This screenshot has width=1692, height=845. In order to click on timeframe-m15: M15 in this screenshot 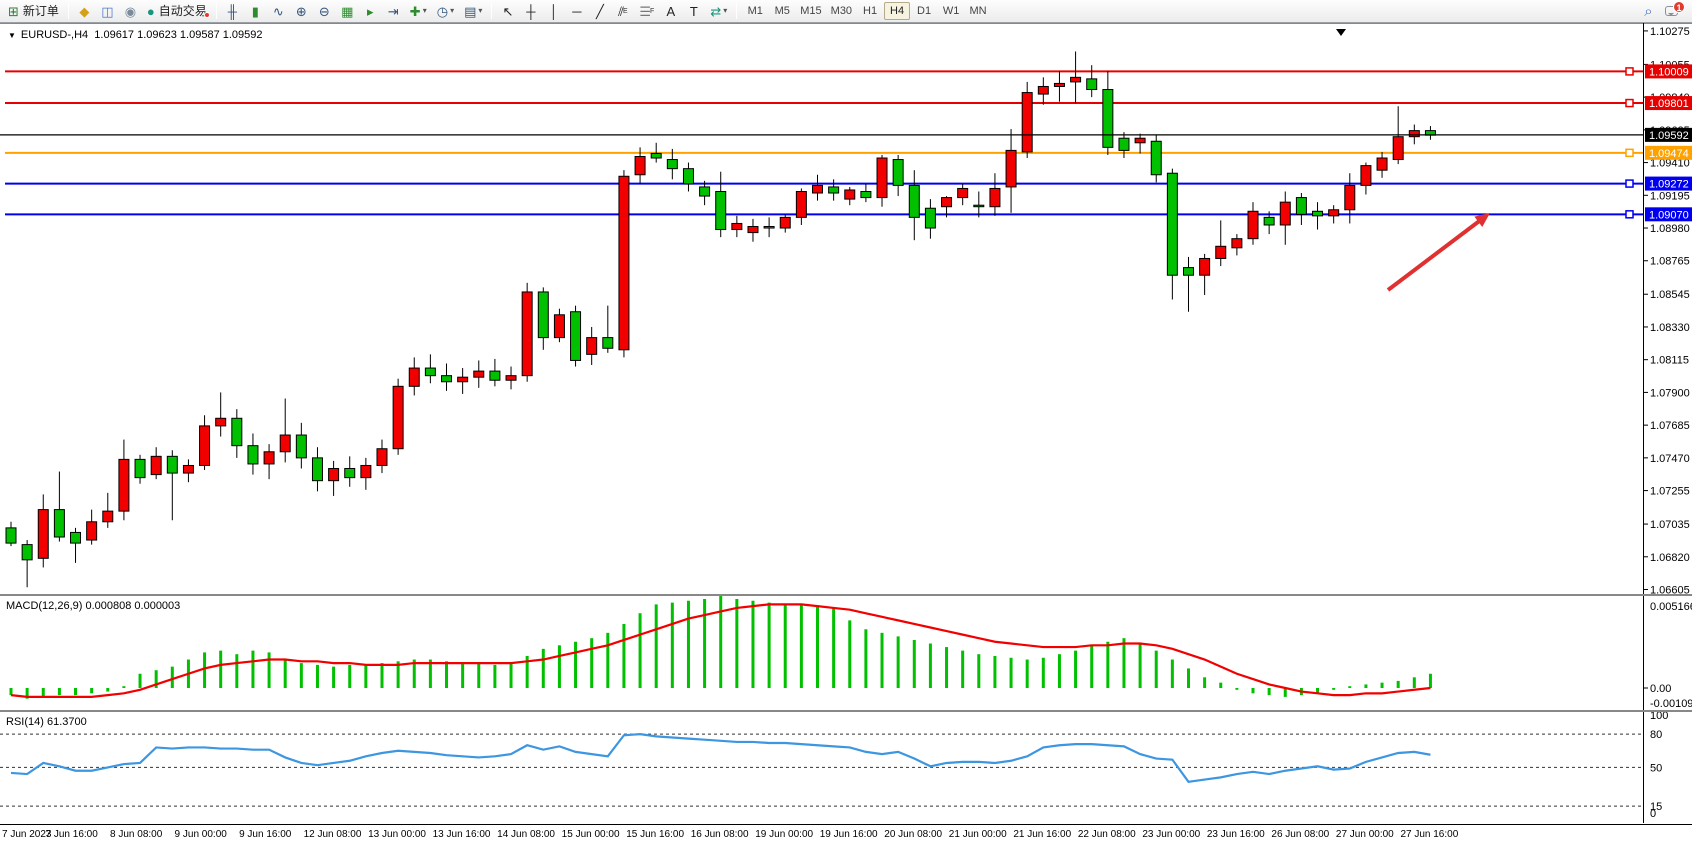, I will do `click(811, 11)`.